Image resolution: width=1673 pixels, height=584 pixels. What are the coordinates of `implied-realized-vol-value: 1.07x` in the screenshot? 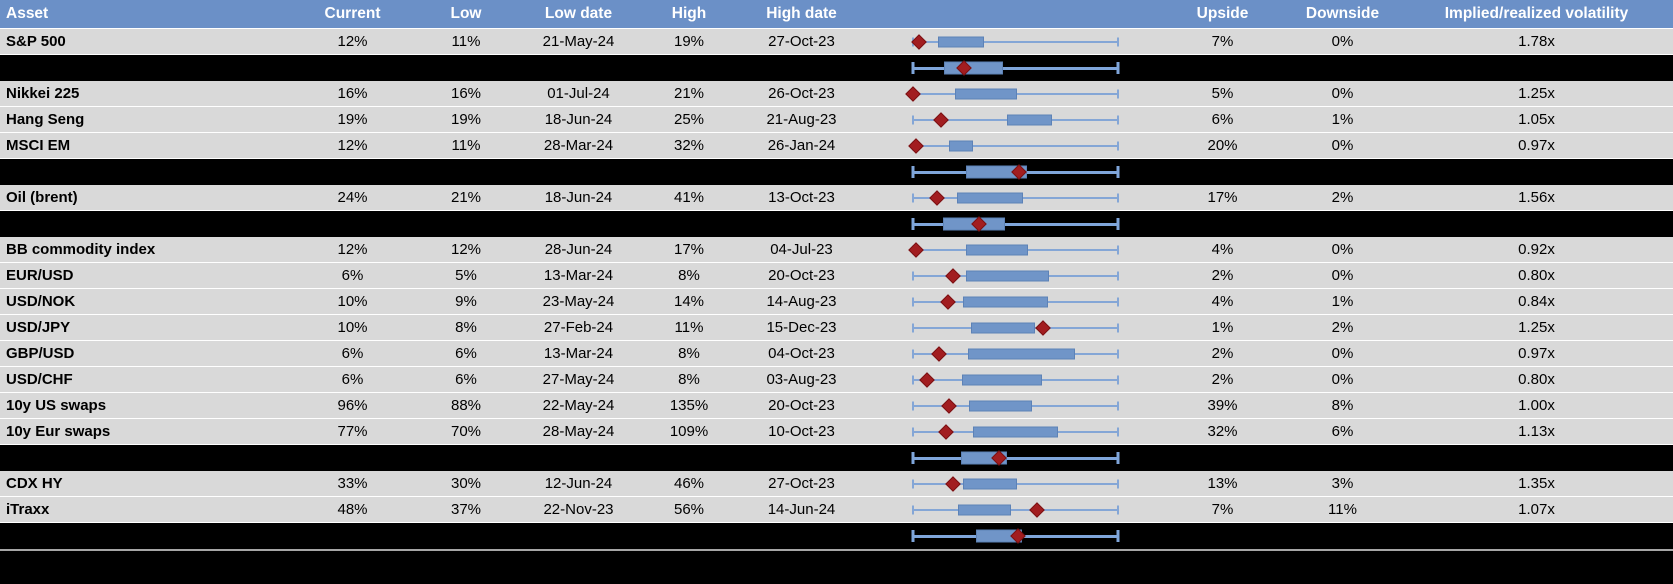 It's located at (1536, 509).